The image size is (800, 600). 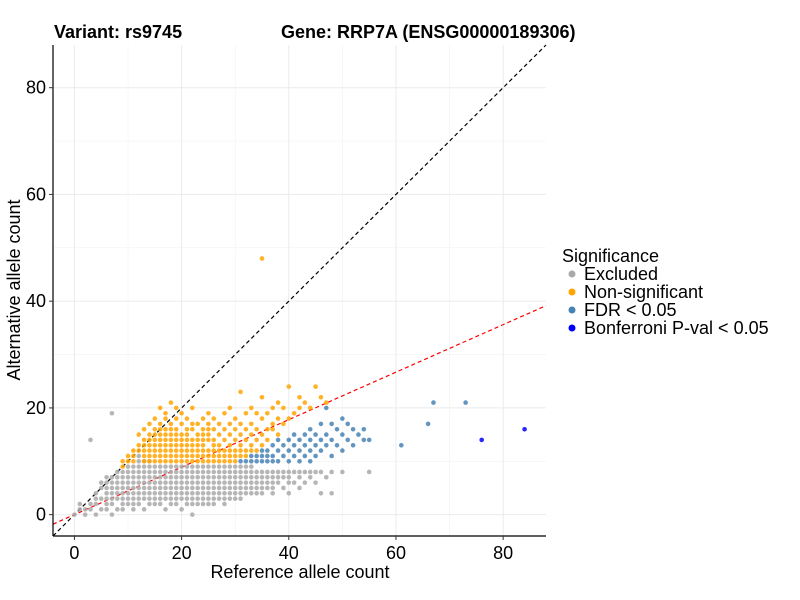 I want to click on y-tick-label: 0, so click(x=41, y=515).